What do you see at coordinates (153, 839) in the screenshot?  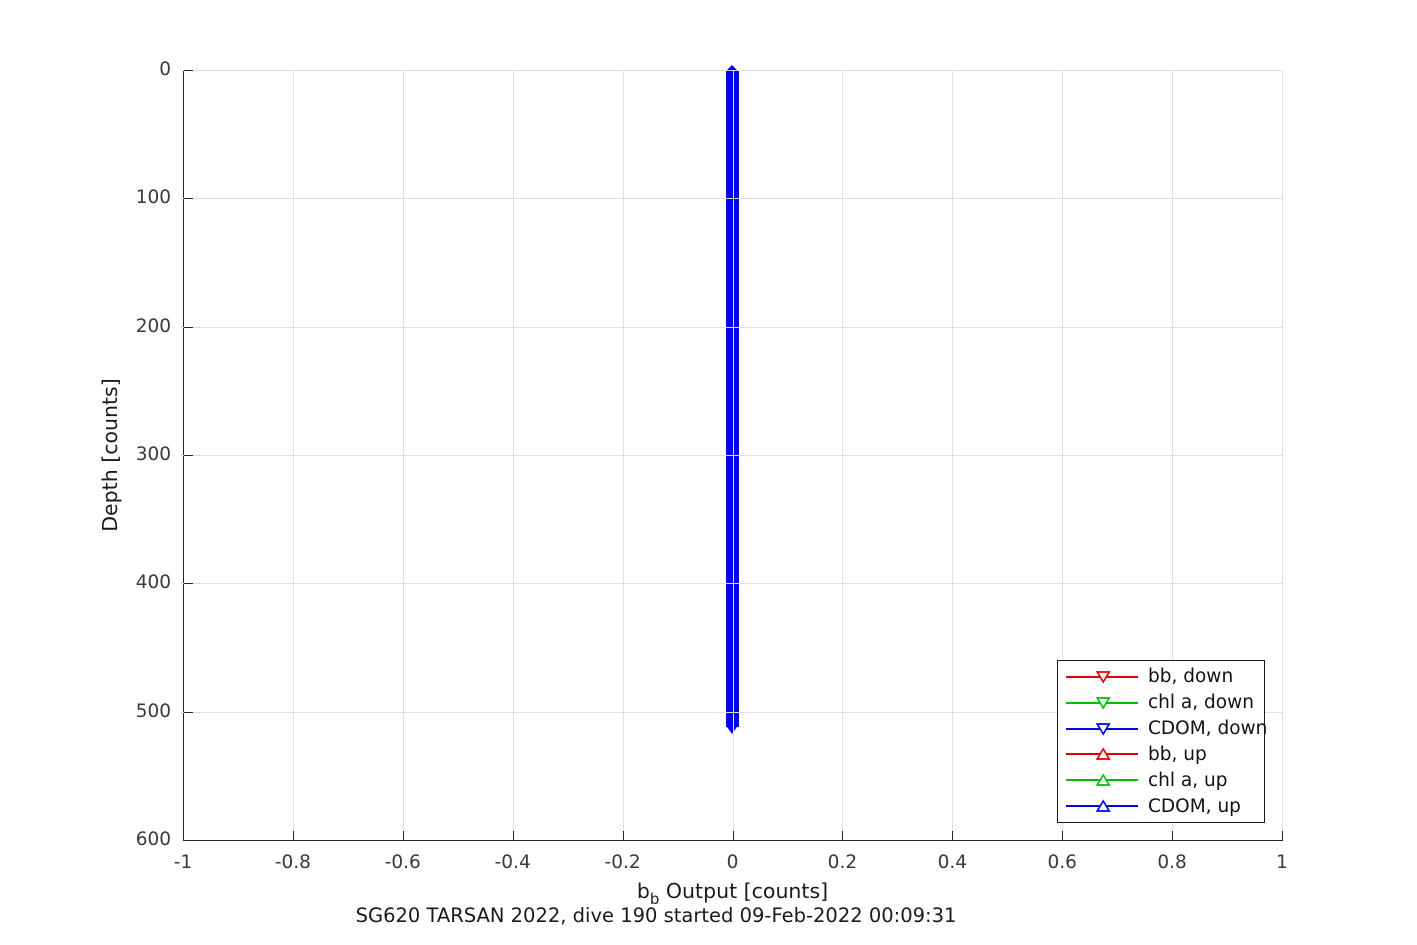 I see `y-tick-label: 600` at bounding box center [153, 839].